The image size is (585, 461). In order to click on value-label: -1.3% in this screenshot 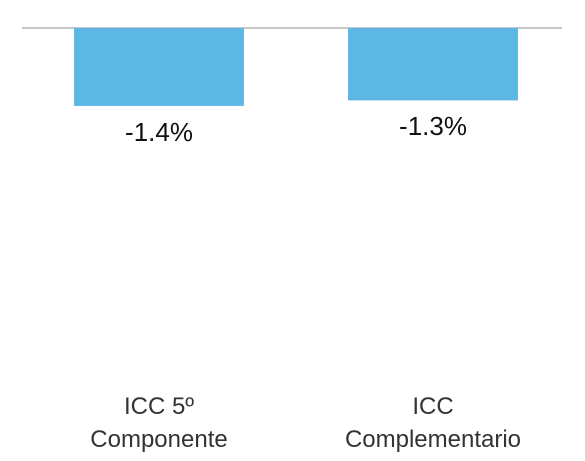, I will do `click(433, 126)`.